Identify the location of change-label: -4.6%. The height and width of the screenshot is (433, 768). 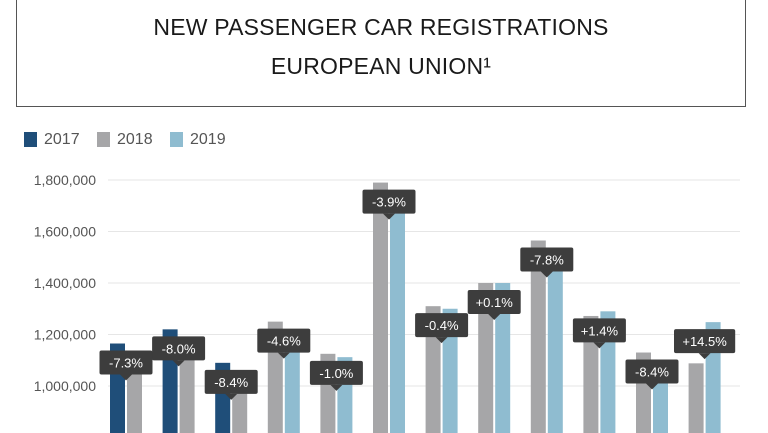
(284, 341).